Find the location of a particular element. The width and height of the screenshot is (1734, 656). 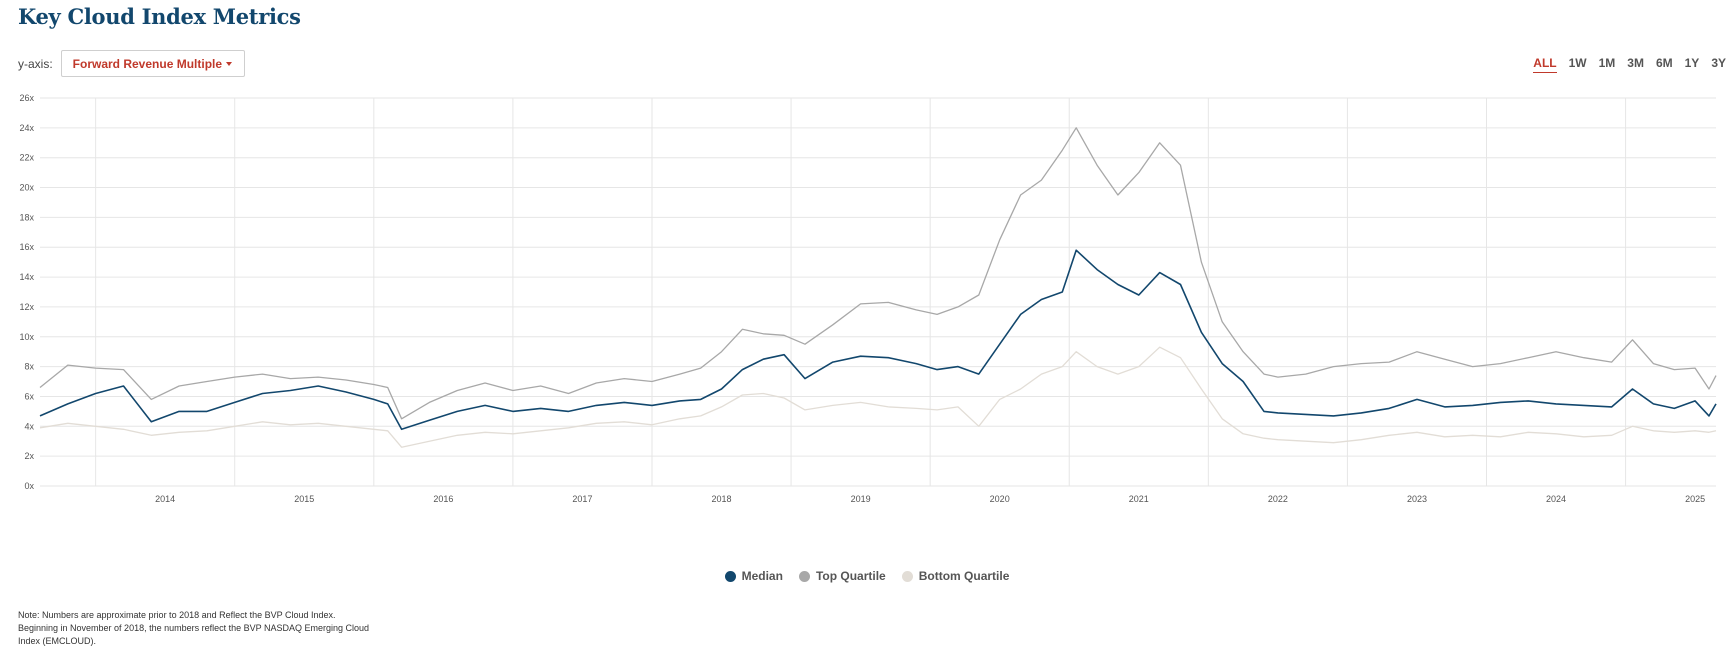

time-range-selector: ALL 1W 1M 3M 6M 1Y 3Y is located at coordinates (1623, 64).